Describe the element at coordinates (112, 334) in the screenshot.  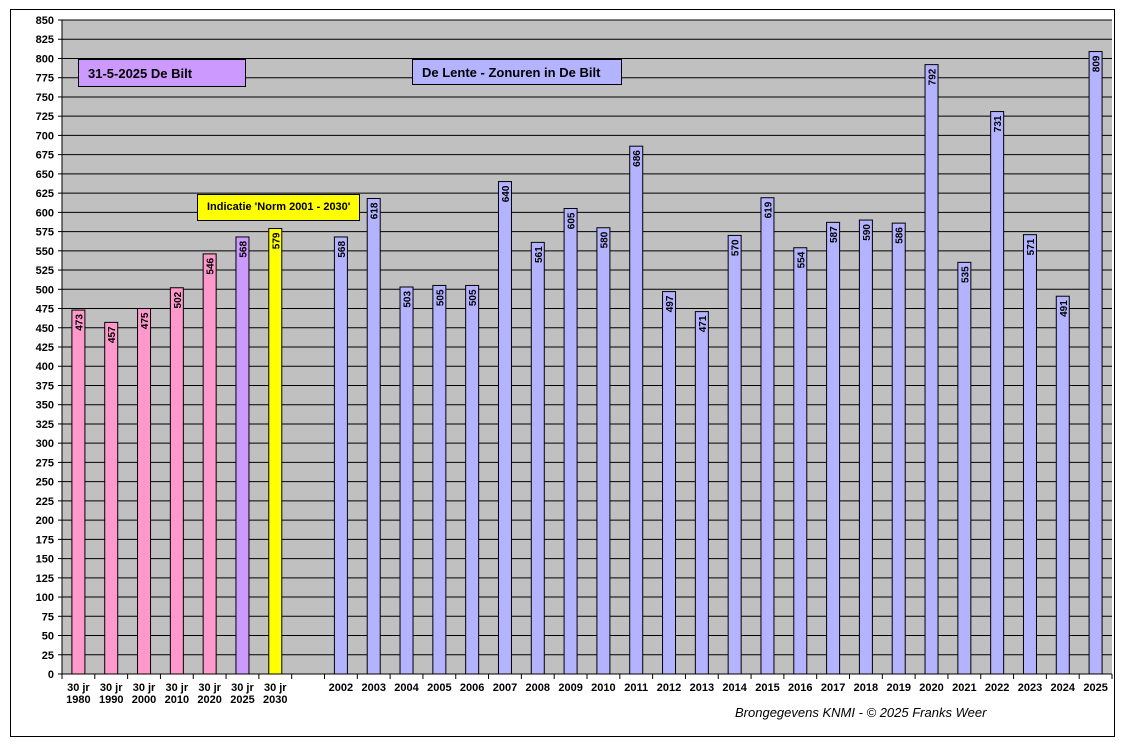
I see `bar-value-label: 457` at that location.